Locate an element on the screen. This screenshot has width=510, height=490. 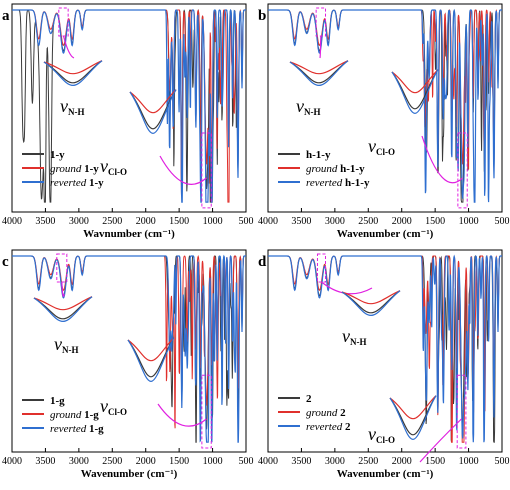
legend-entry: ground 1-y is located at coordinates (74, 169).